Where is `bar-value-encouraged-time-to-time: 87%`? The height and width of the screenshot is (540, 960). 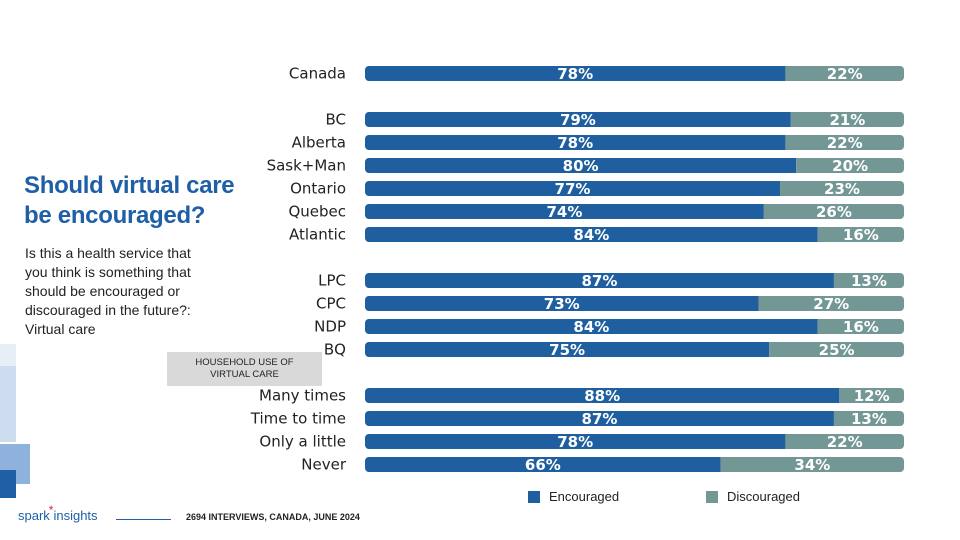 bar-value-encouraged-time-to-time: 87% is located at coordinates (600, 419).